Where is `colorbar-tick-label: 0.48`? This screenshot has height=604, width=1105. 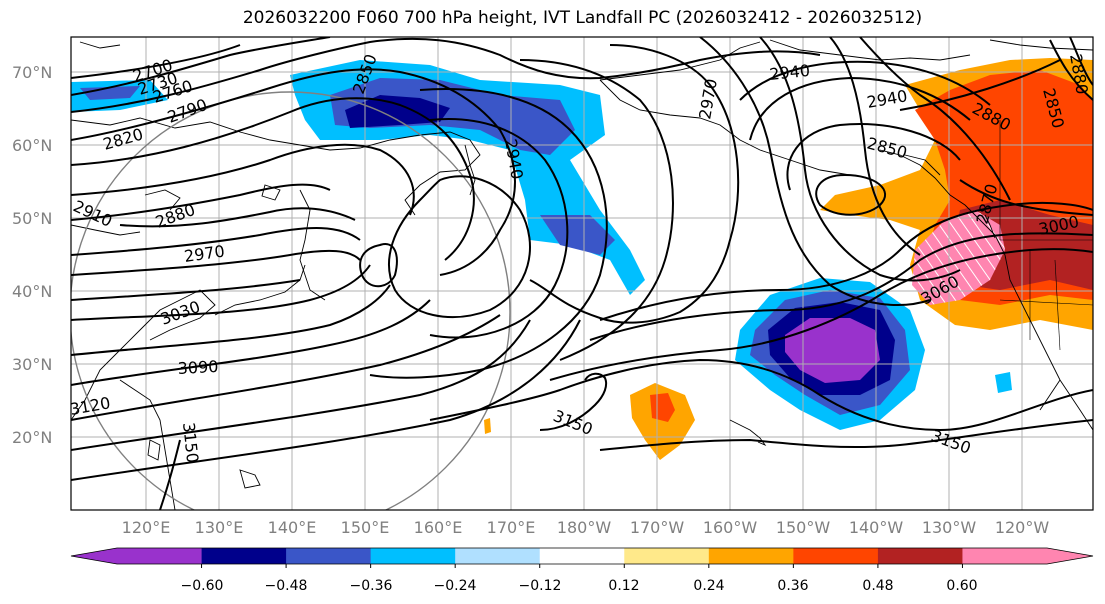 colorbar-tick-label: 0.48 is located at coordinates (877, 586).